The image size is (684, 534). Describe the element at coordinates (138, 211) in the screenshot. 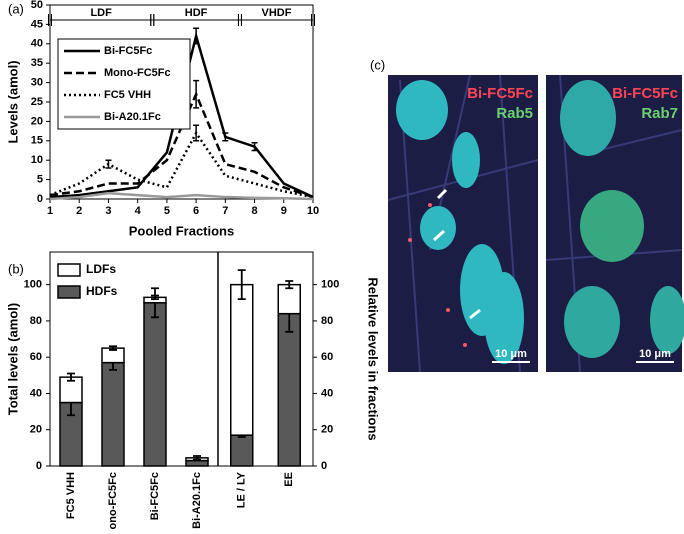

I see `x-tick-label: 4` at that location.